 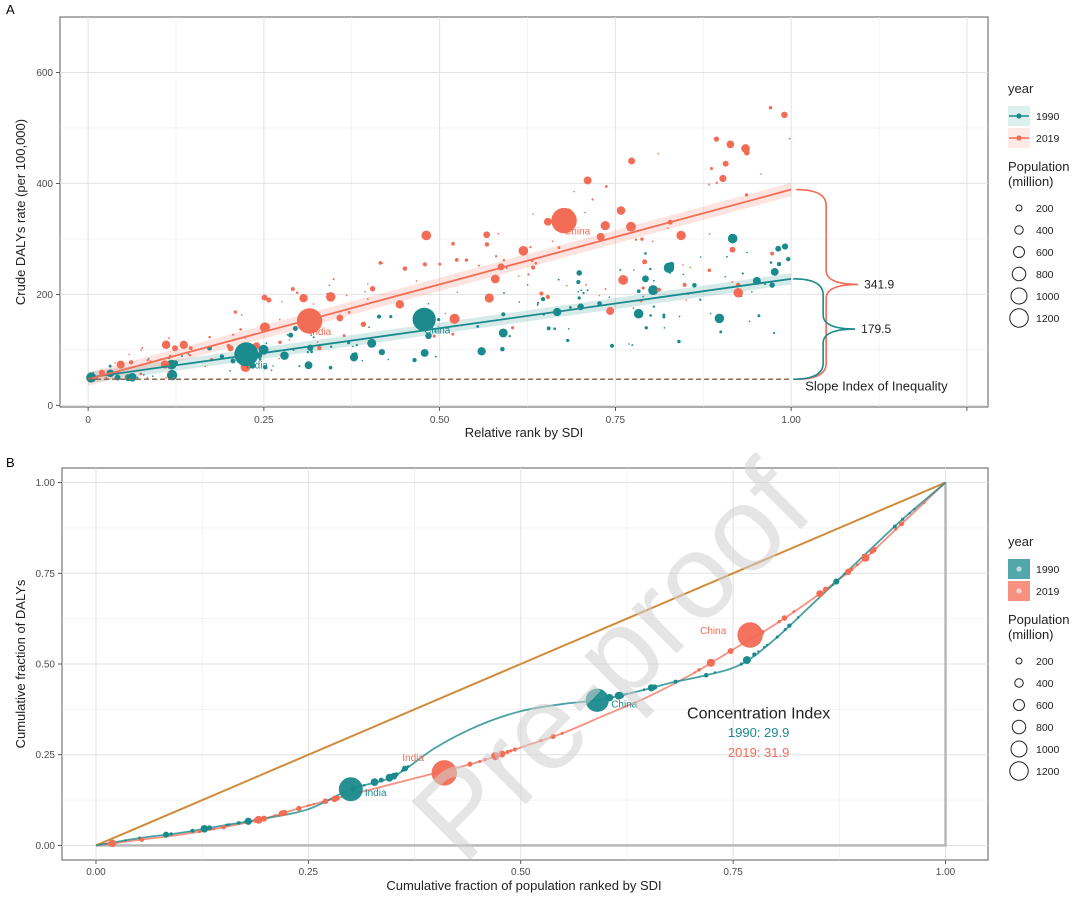 What do you see at coordinates (350, 789) in the screenshot?
I see `highlight-point-india-1990` at bounding box center [350, 789].